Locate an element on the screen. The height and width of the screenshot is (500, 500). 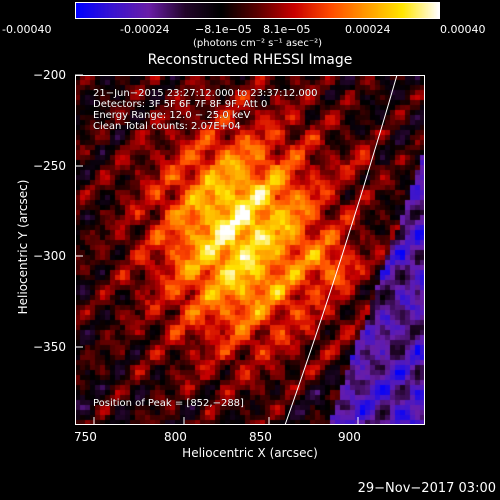
y-tick-label: −200 is located at coordinates (49, 75).